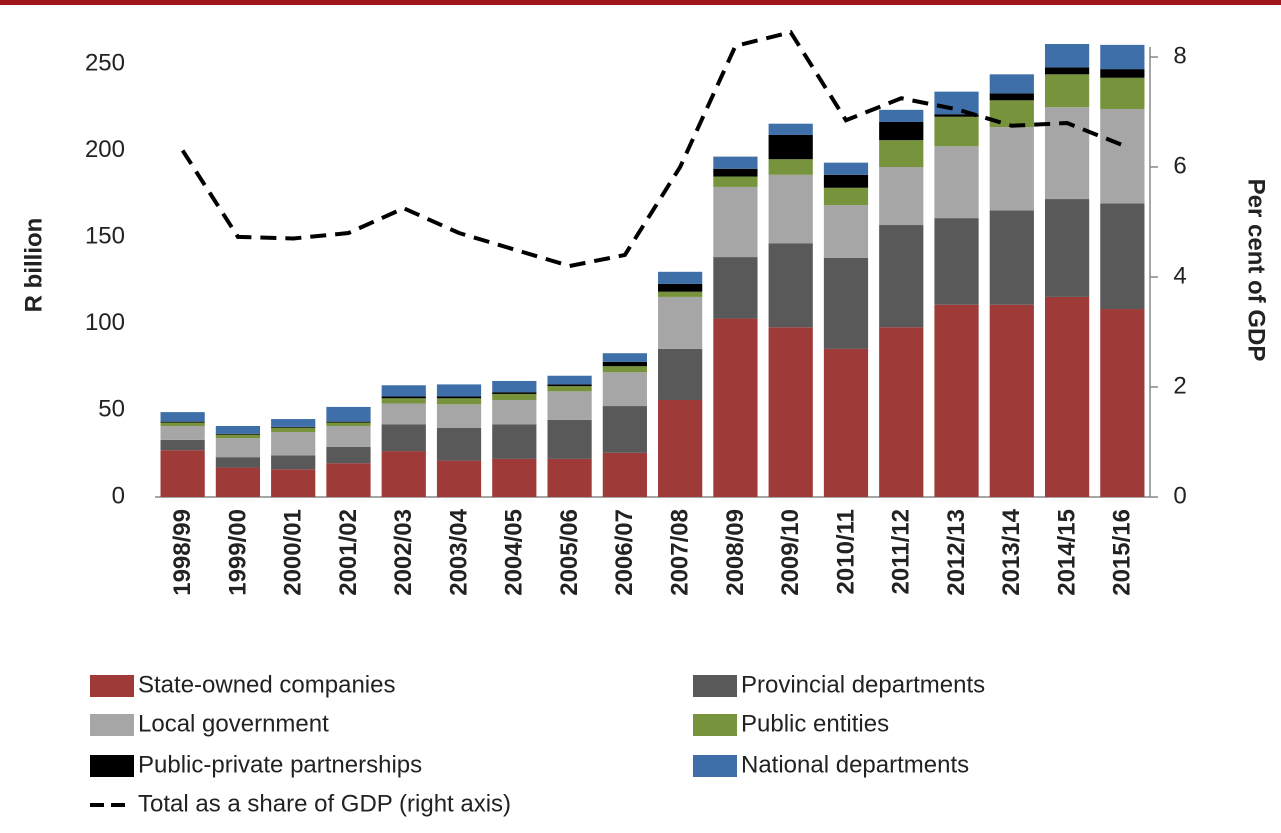 The width and height of the screenshot is (1281, 833). Describe the element at coordinates (237, 552) in the screenshot. I see `x-tick-label: 1999/00` at that location.